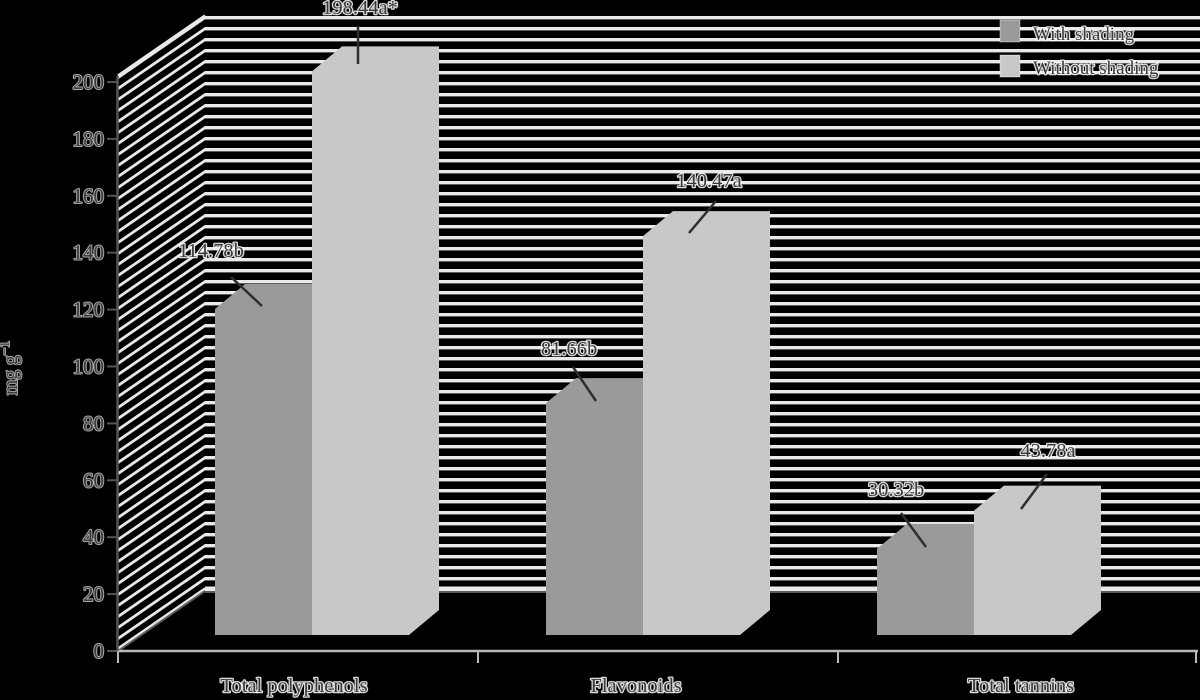 Image resolution: width=1200 pixels, height=700 pixels. Describe the element at coordinates (161, 333) in the screenshot. I see `side-wall-stripes` at that location.